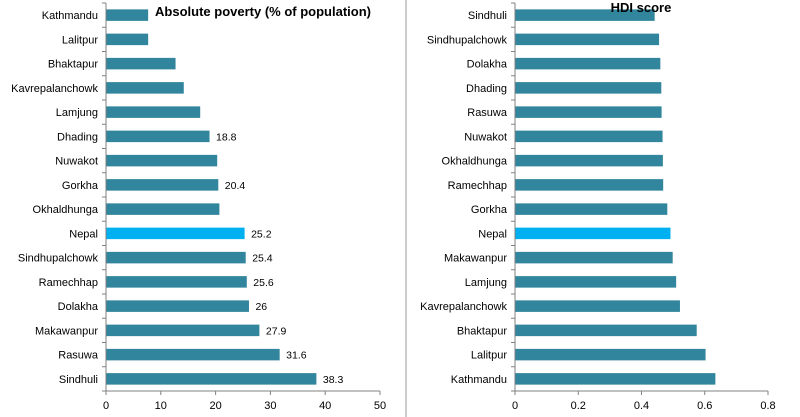  What do you see at coordinates (463, 307) in the screenshot?
I see `hdi-category-label: Kavrepalanchowk` at bounding box center [463, 307].